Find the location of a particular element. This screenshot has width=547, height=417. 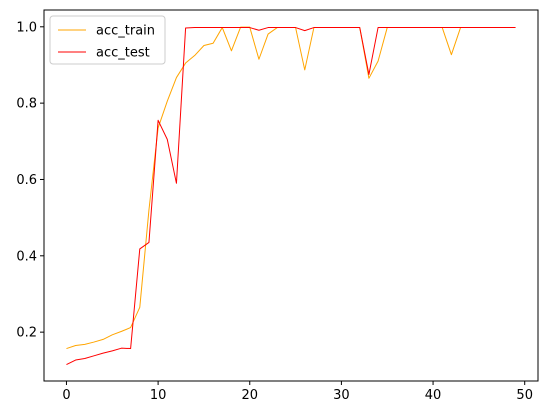

y-tick-label: 0.4 is located at coordinates (26, 256).